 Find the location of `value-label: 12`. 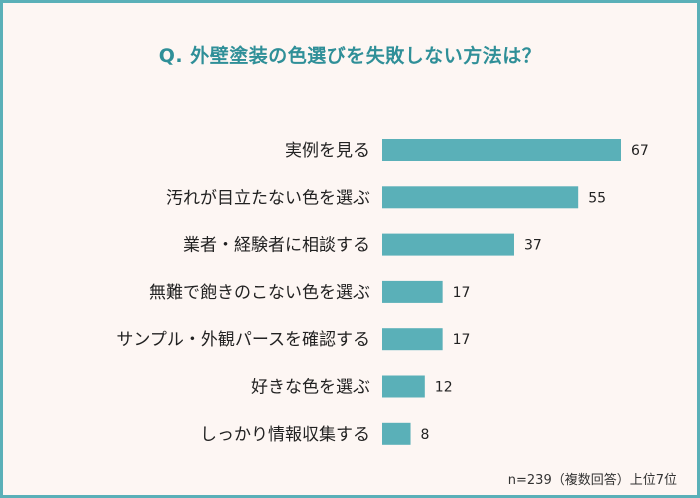

value-label: 12 is located at coordinates (444, 388).